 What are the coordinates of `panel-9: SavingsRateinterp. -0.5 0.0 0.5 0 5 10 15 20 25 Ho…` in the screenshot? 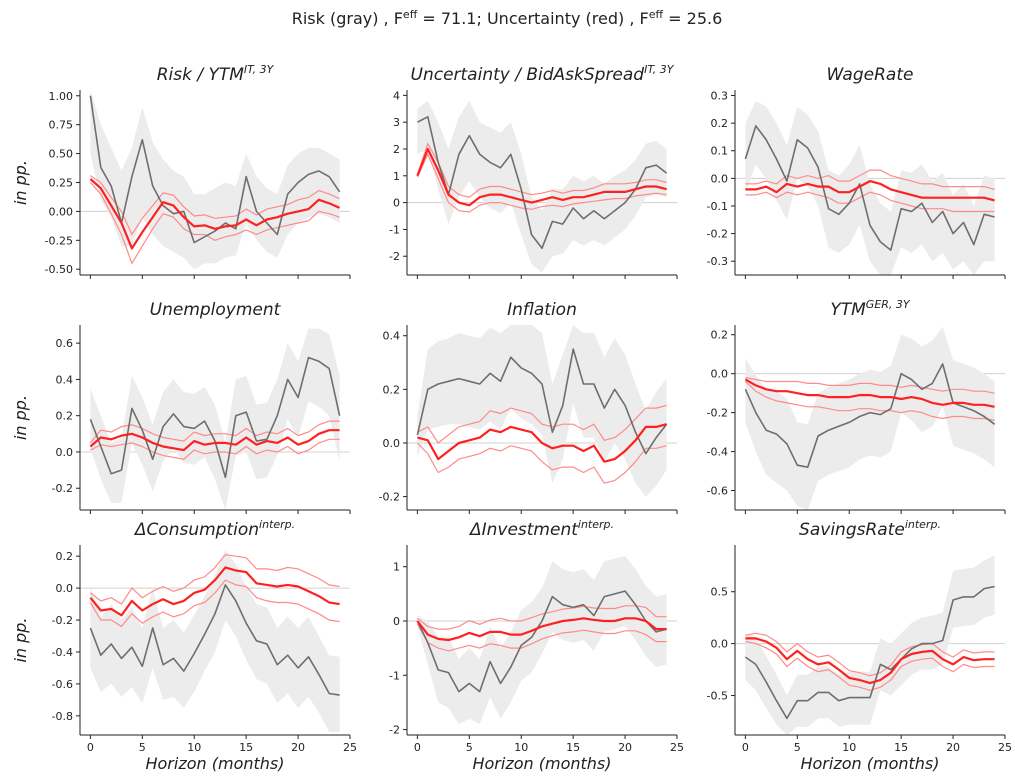 It's located at (859, 645).